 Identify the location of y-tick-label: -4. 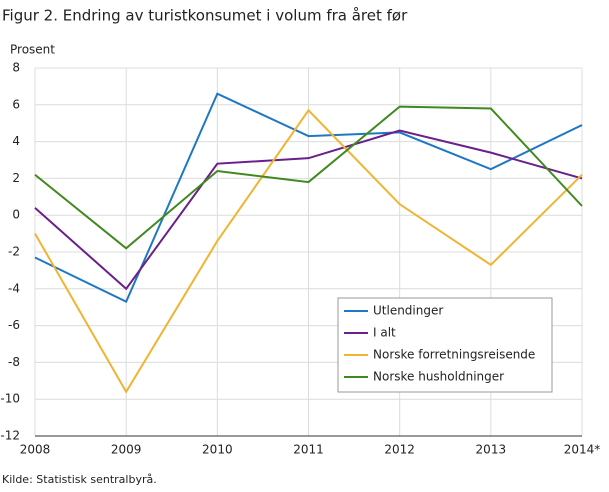
(14, 288).